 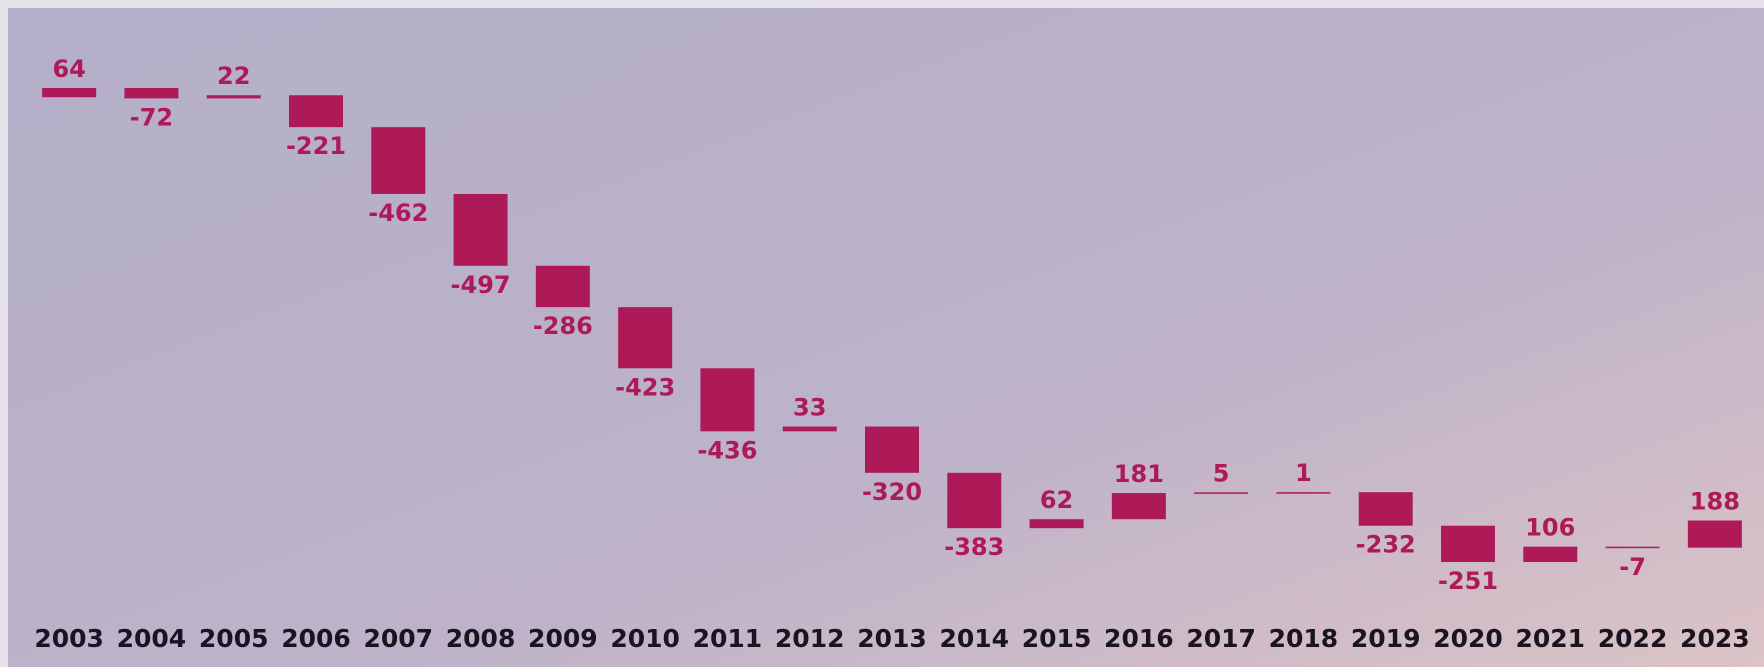 I want to click on x-tick-label: 2021, so click(x=1550, y=638).